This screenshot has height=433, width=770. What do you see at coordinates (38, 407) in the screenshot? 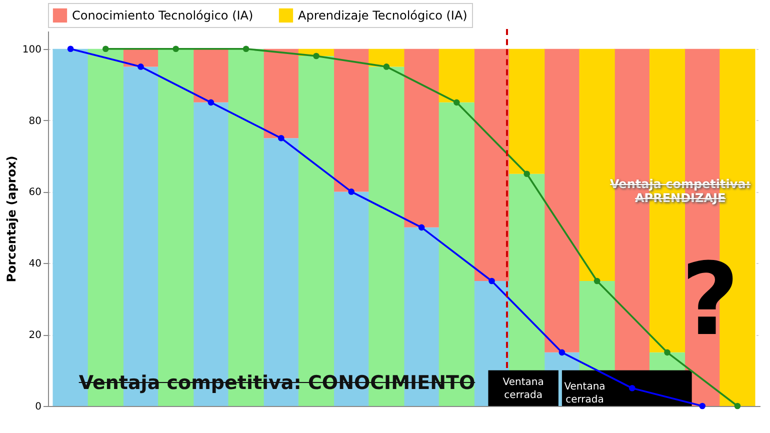
I see `y-tick-label: 0` at bounding box center [38, 407].